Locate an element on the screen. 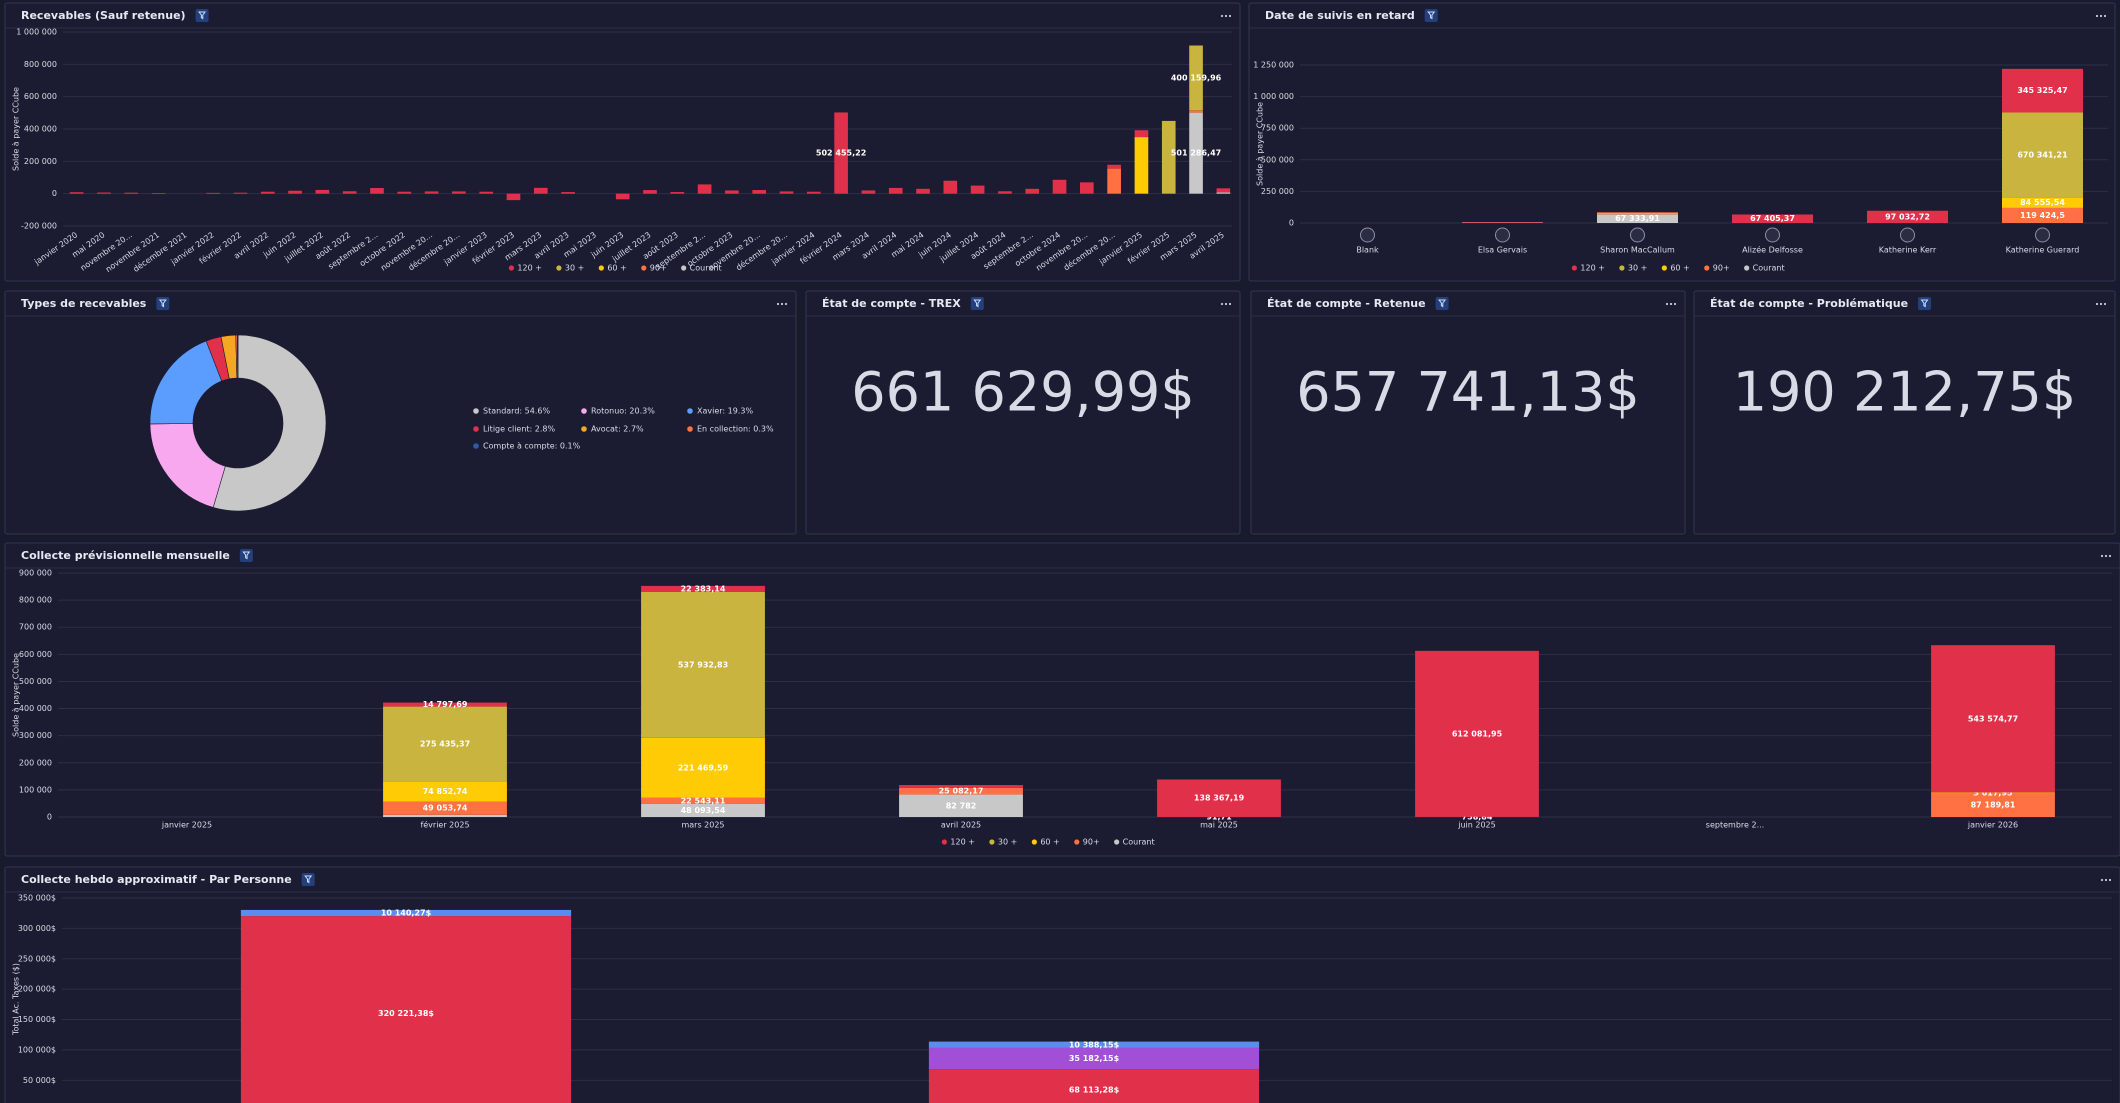  kpi-value: 190 212,75$ is located at coordinates (1905, 392).